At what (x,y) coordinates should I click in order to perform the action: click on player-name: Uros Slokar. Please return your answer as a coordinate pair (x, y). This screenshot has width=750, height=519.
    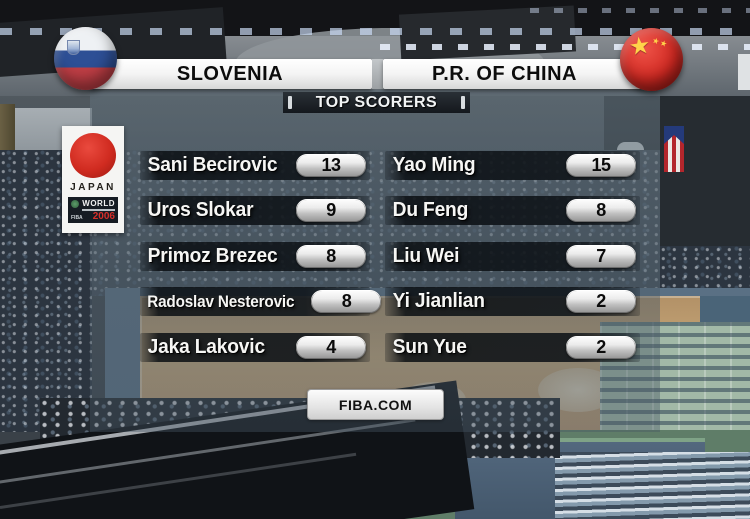
    Looking at the image, I should click on (200, 210).